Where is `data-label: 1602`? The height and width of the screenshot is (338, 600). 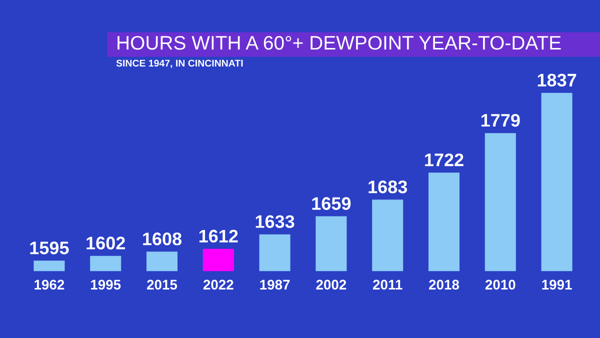
data-label: 1602 is located at coordinates (105, 243).